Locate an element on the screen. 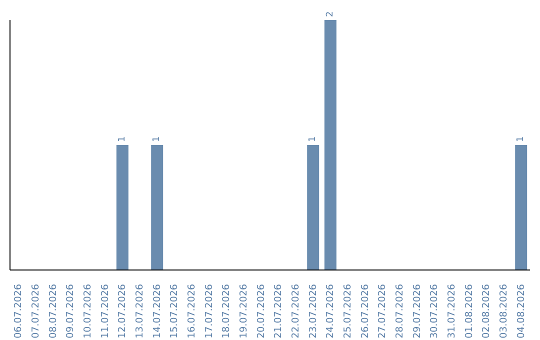 This screenshot has width=540, height=340. x-tick-label: 28.07.2026 is located at coordinates (400, 311).